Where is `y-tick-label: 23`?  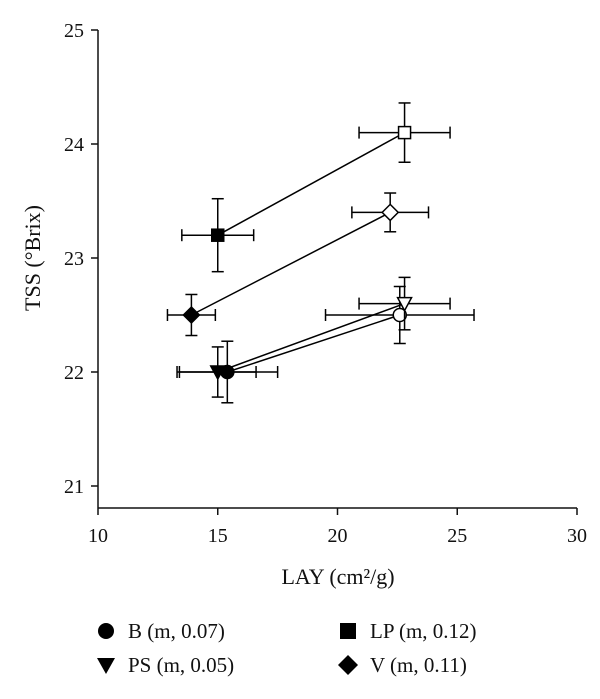 y-tick-label: 23 is located at coordinates (74, 259).